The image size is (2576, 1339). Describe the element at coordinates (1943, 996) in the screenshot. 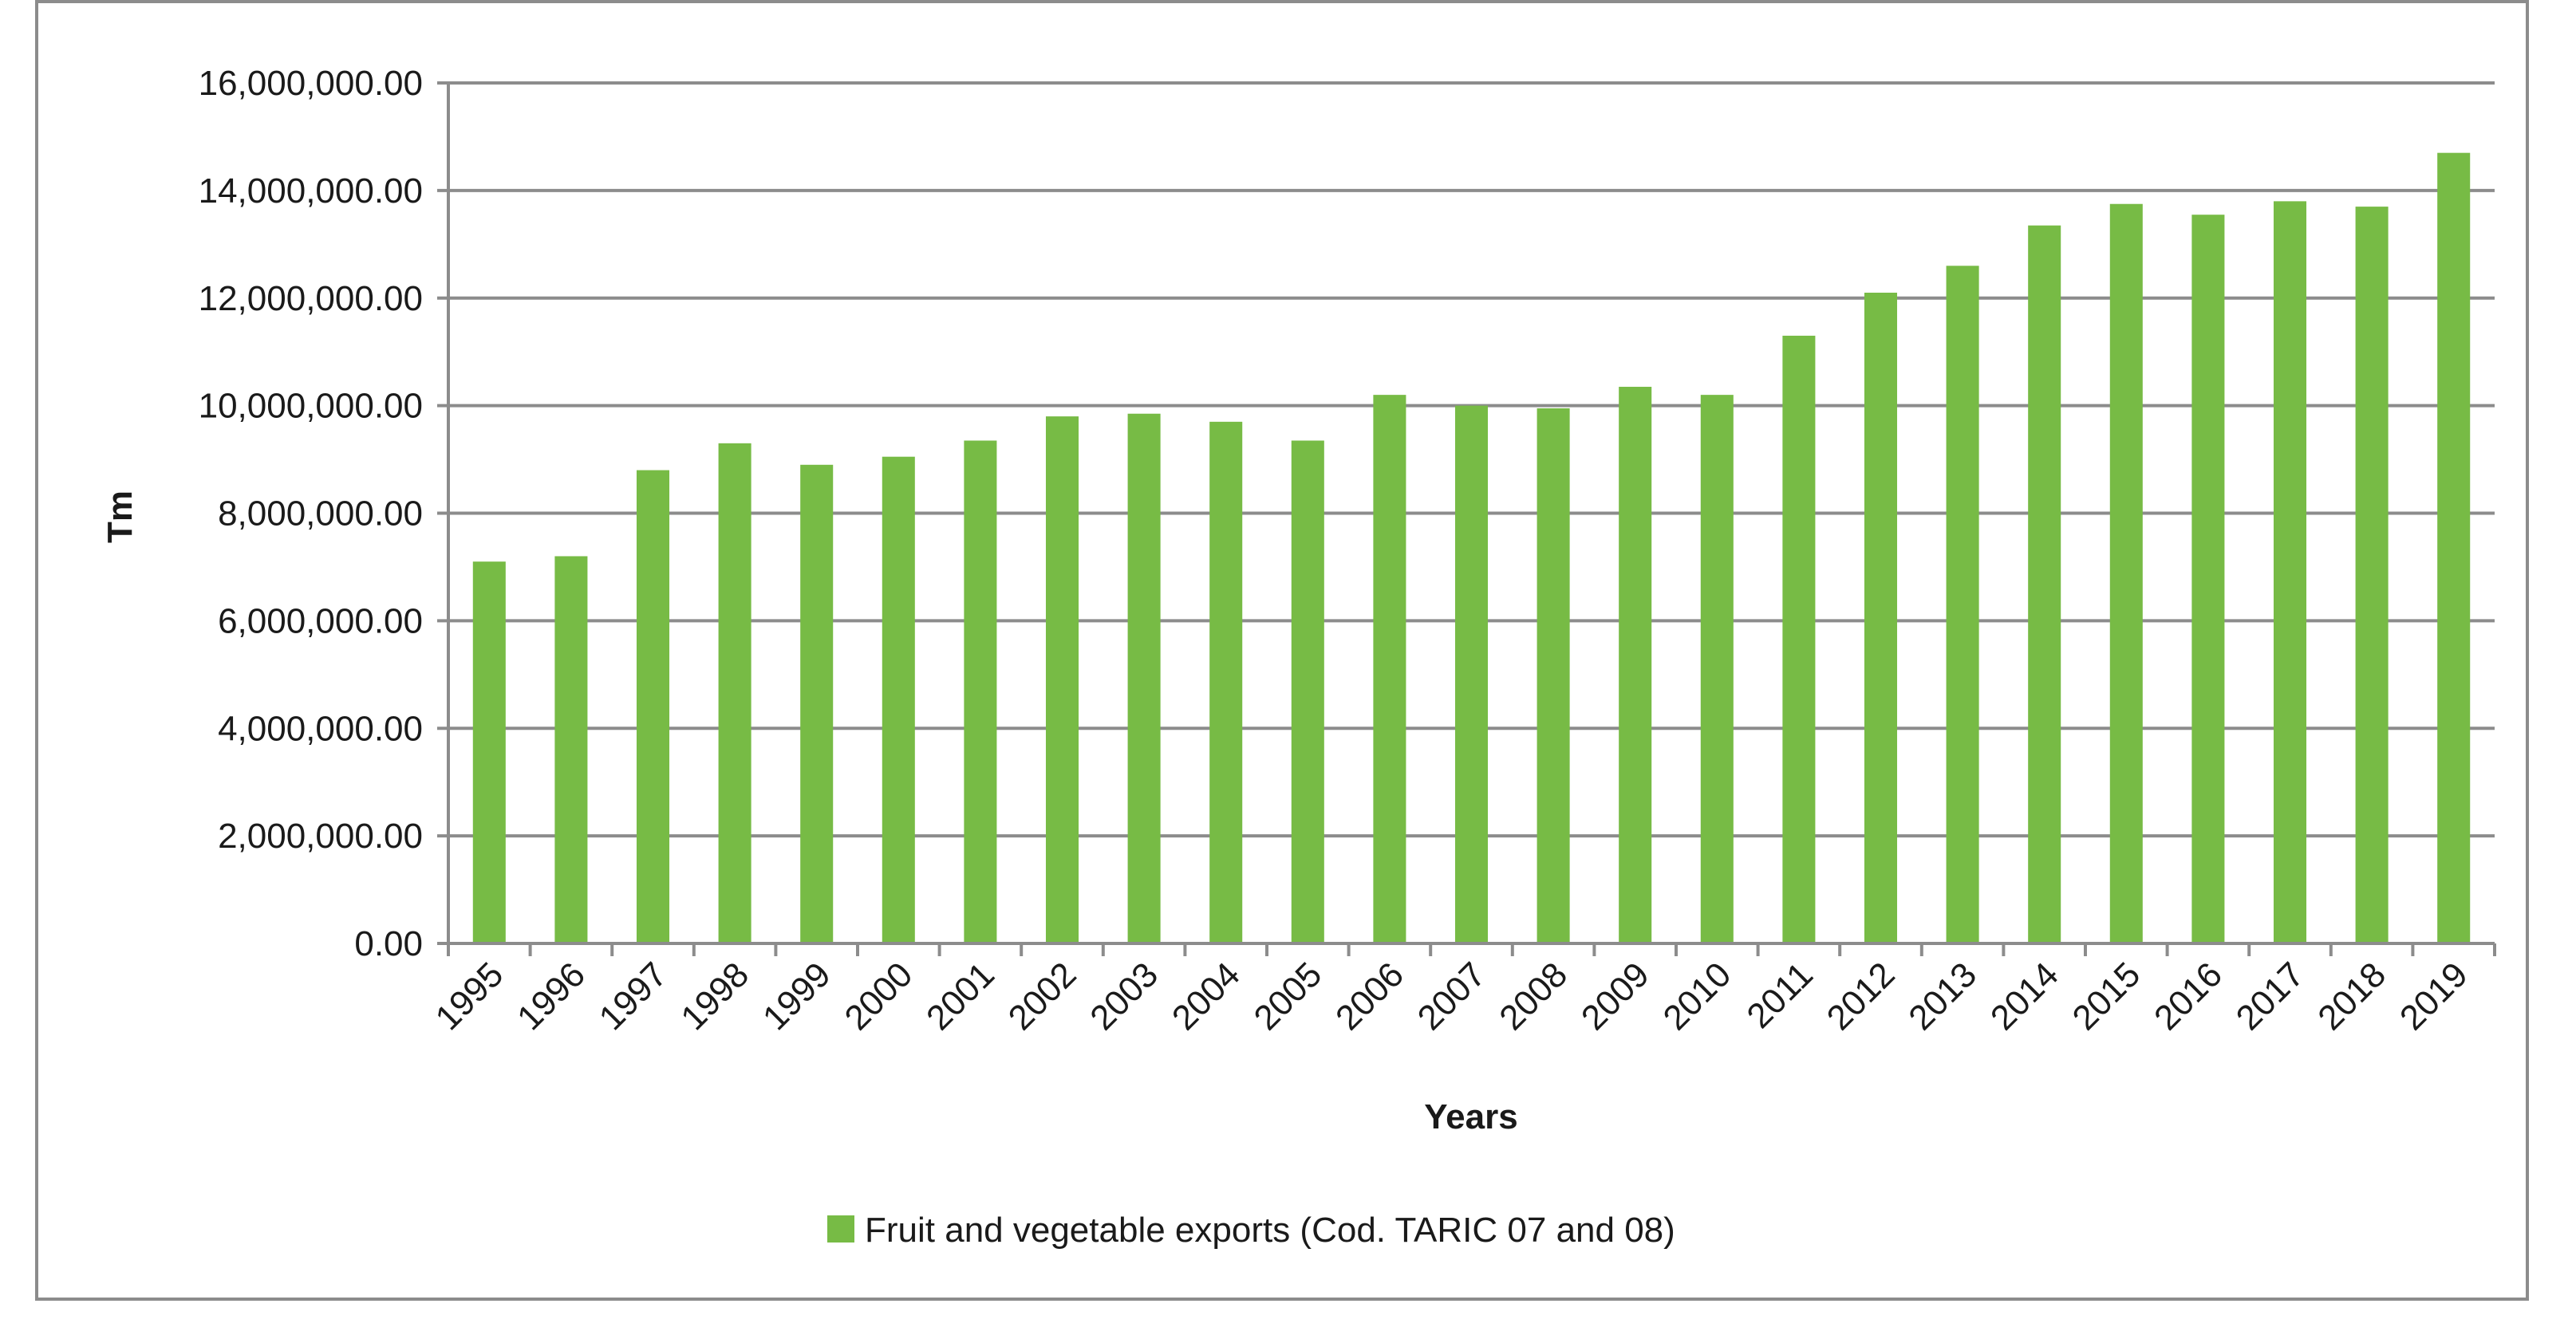

I see `x-tick-label: 2013` at that location.